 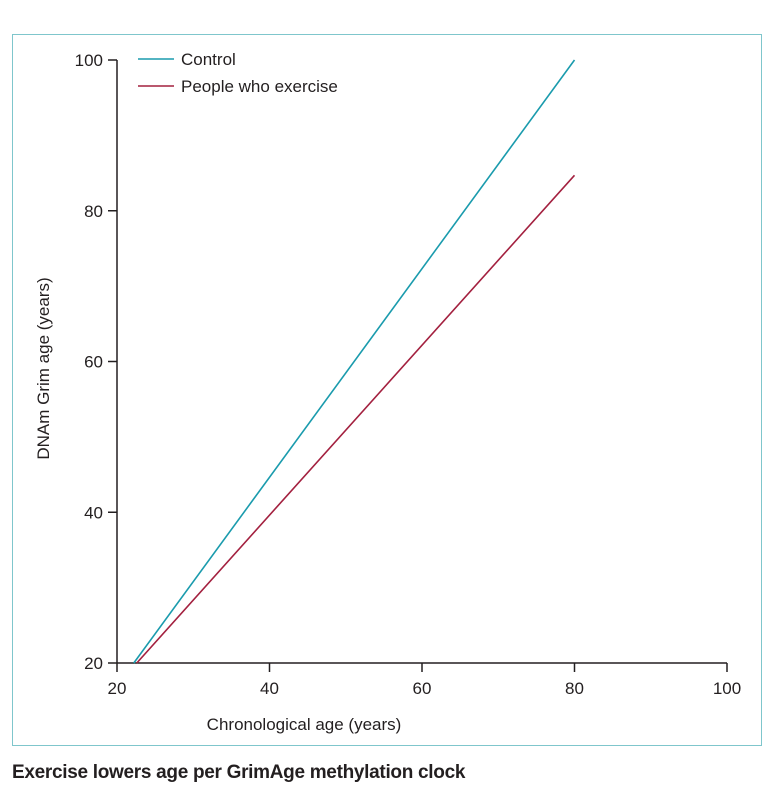 What do you see at coordinates (304, 724) in the screenshot?
I see `x-axis-title: Chronological age (years)` at bounding box center [304, 724].